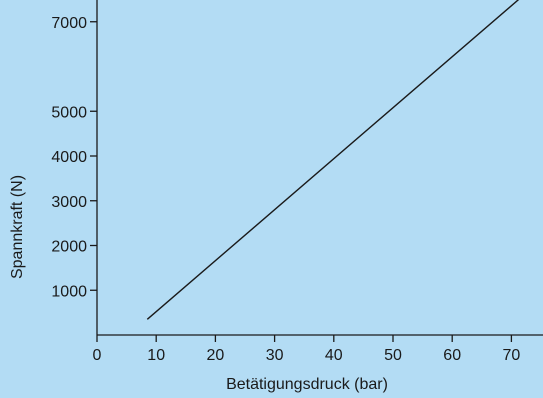 The height and width of the screenshot is (398, 543). I want to click on y-tick-label: 4000, so click(69, 157).